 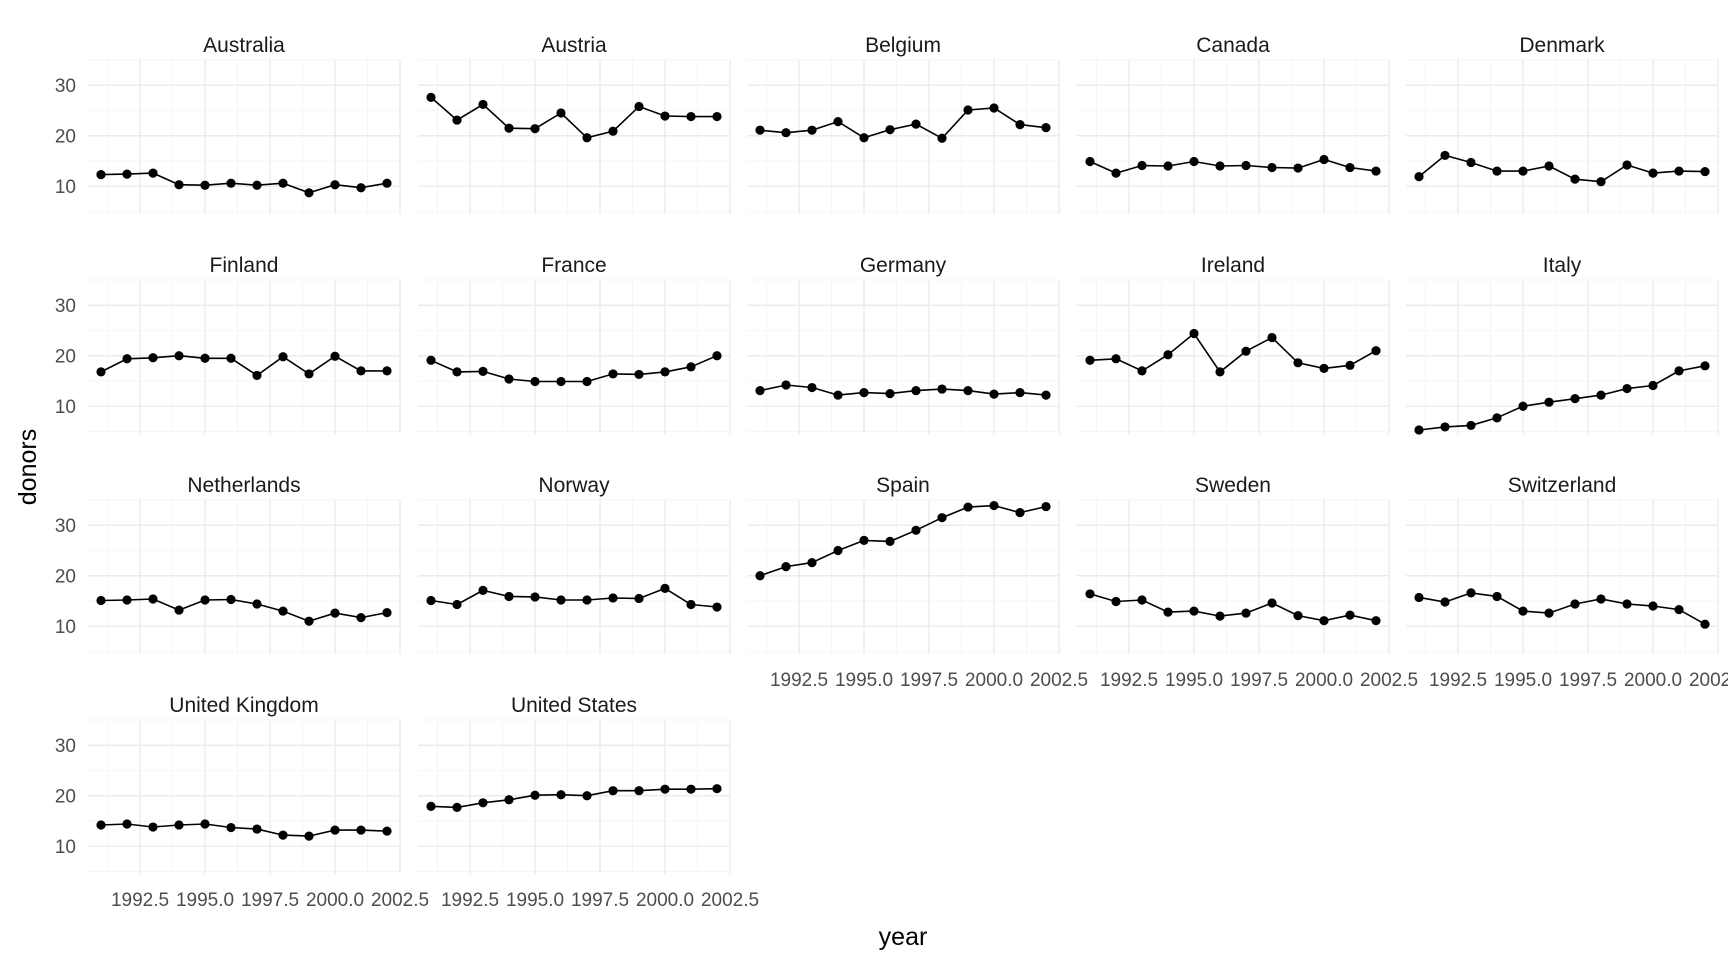 What do you see at coordinates (65, 847) in the screenshot?
I see `y-tick-label: 10` at bounding box center [65, 847].